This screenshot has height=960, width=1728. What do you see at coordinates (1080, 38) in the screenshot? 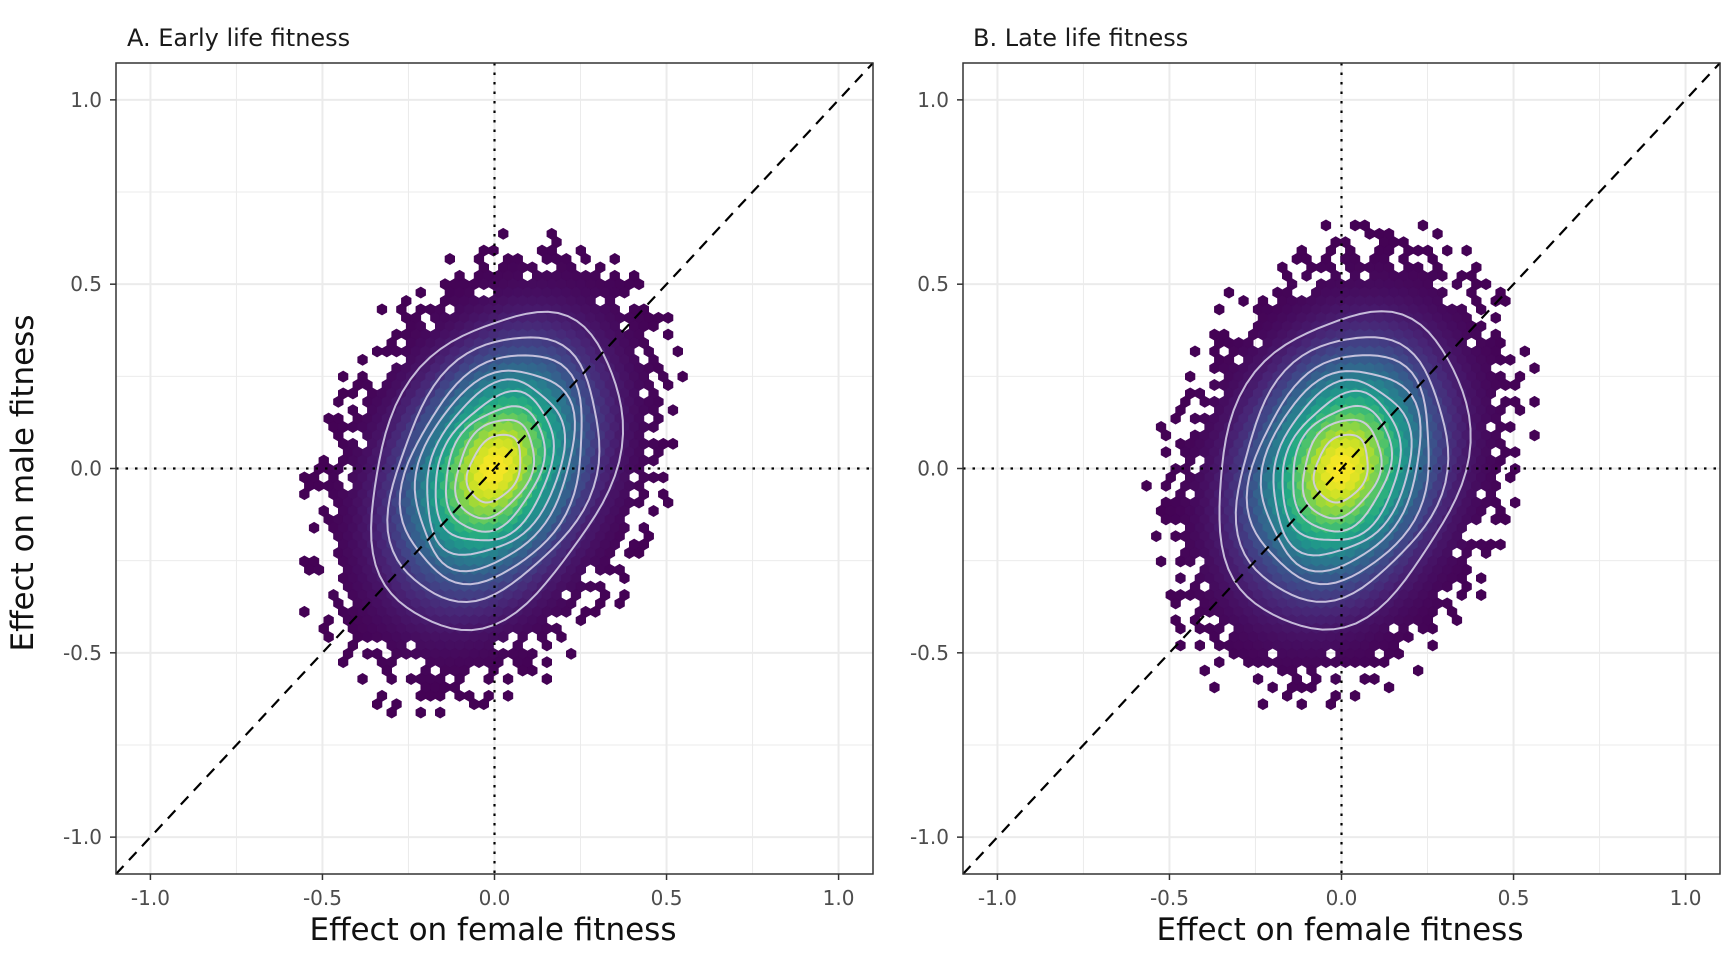
I see `panel-title: B. Late life fitness` at bounding box center [1080, 38].